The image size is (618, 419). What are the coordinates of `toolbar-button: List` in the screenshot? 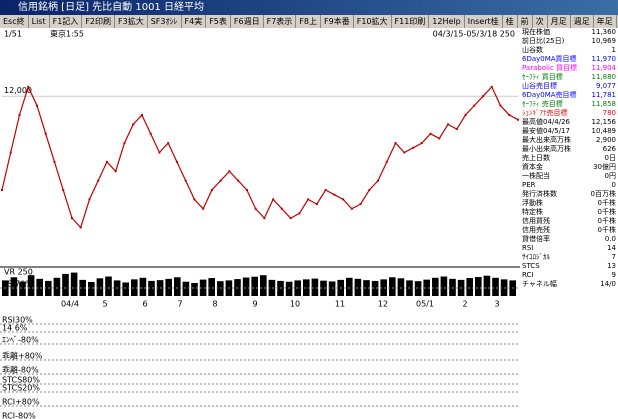 It's located at (39, 21).